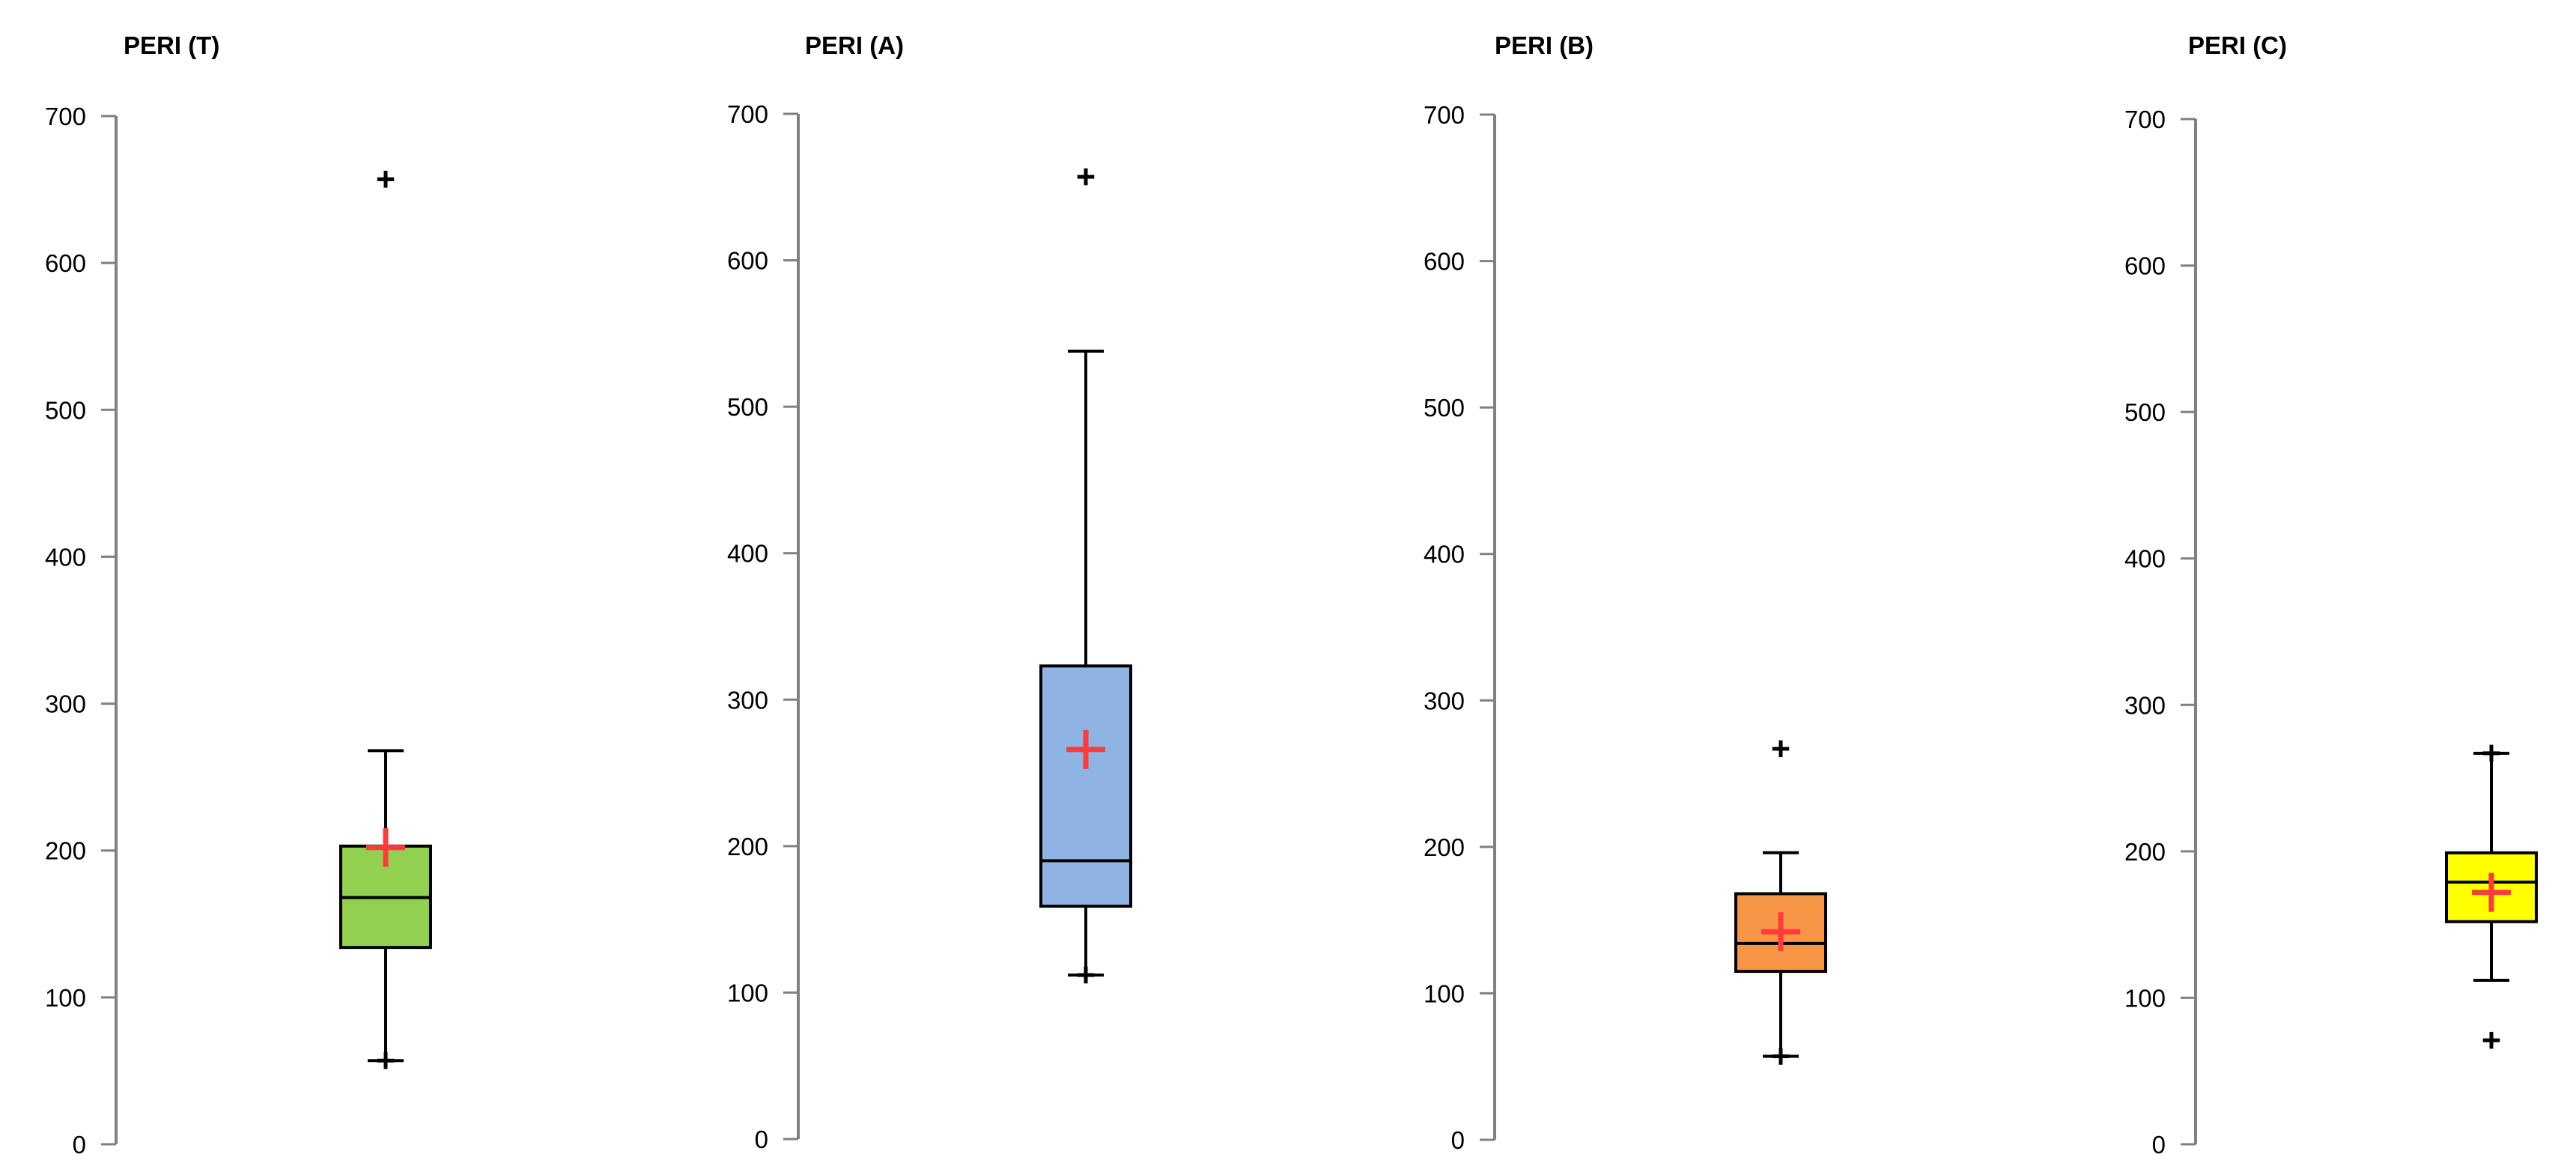 The width and height of the screenshot is (2576, 1169). I want to click on iqr-box, so click(1085, 786).